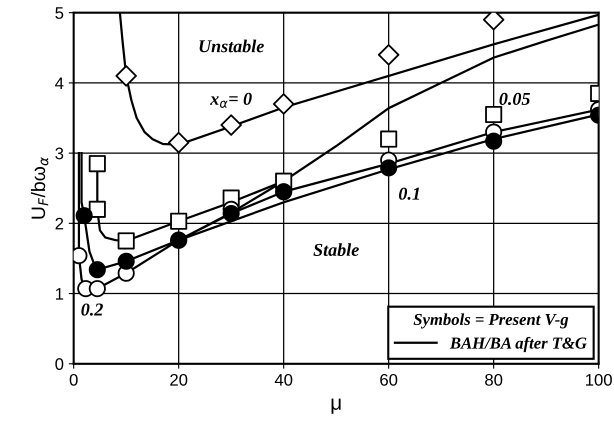  I want to click on x-tick-label: 40, so click(283, 380).